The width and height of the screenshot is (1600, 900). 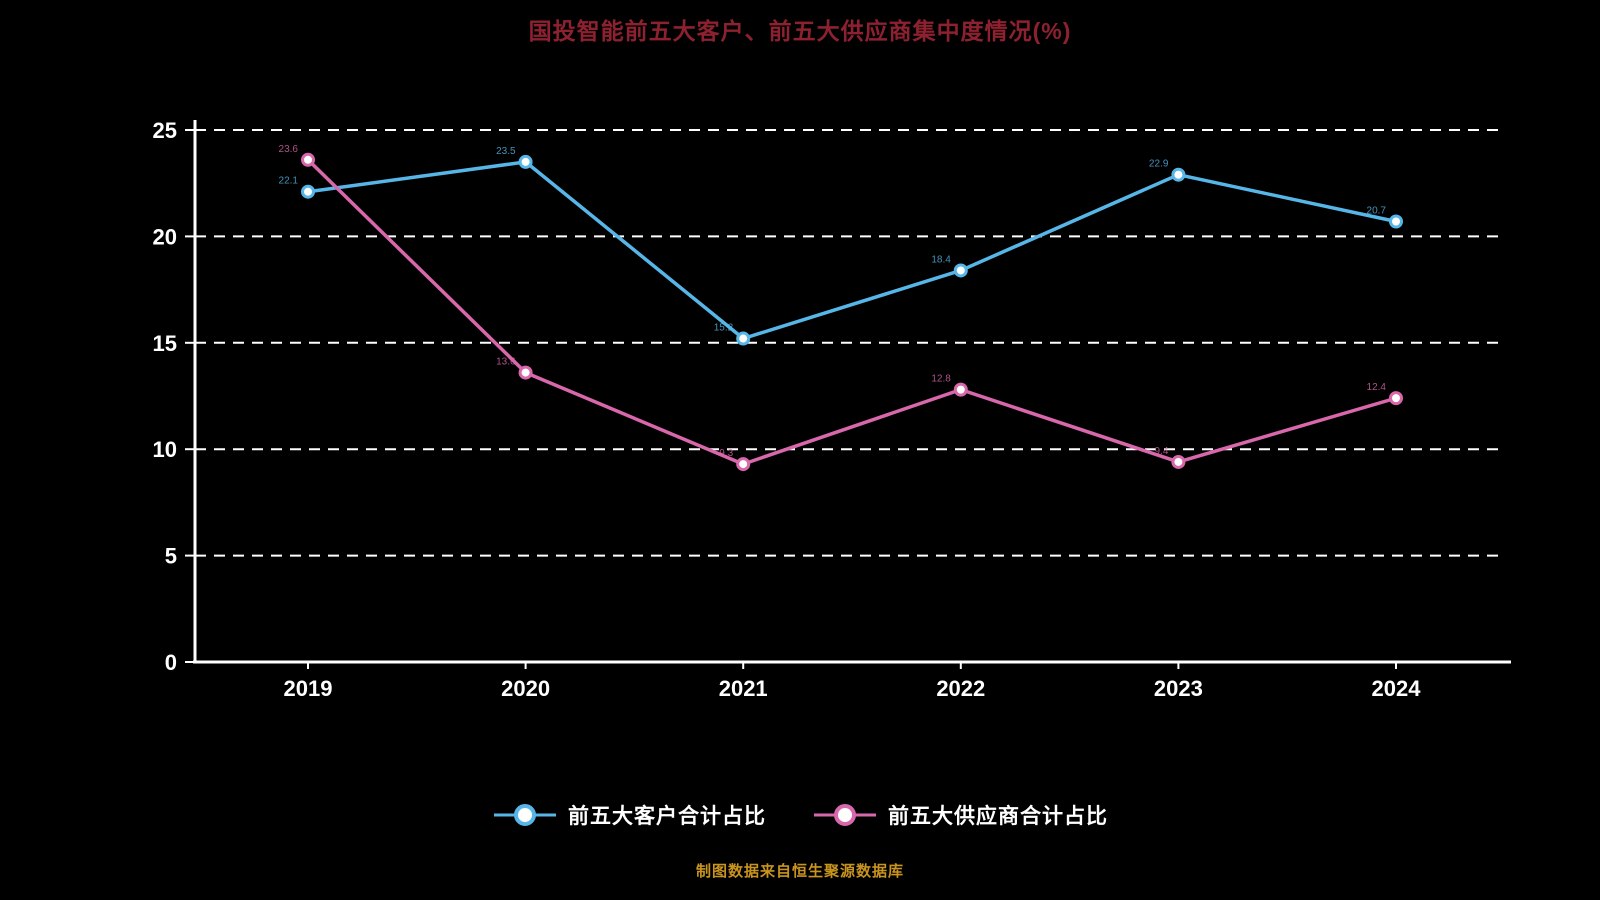 I want to click on series-line, so click(x=852, y=250).